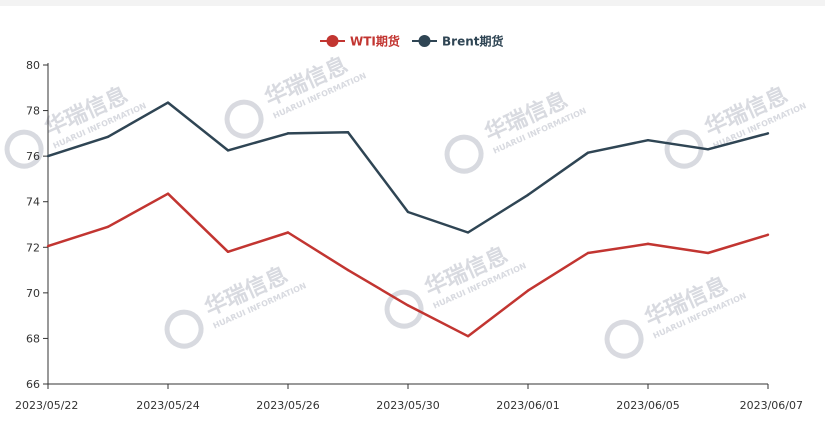 This screenshot has height=430, width=825. Describe the element at coordinates (33, 156) in the screenshot. I see `y-tick-label: 76` at that location.